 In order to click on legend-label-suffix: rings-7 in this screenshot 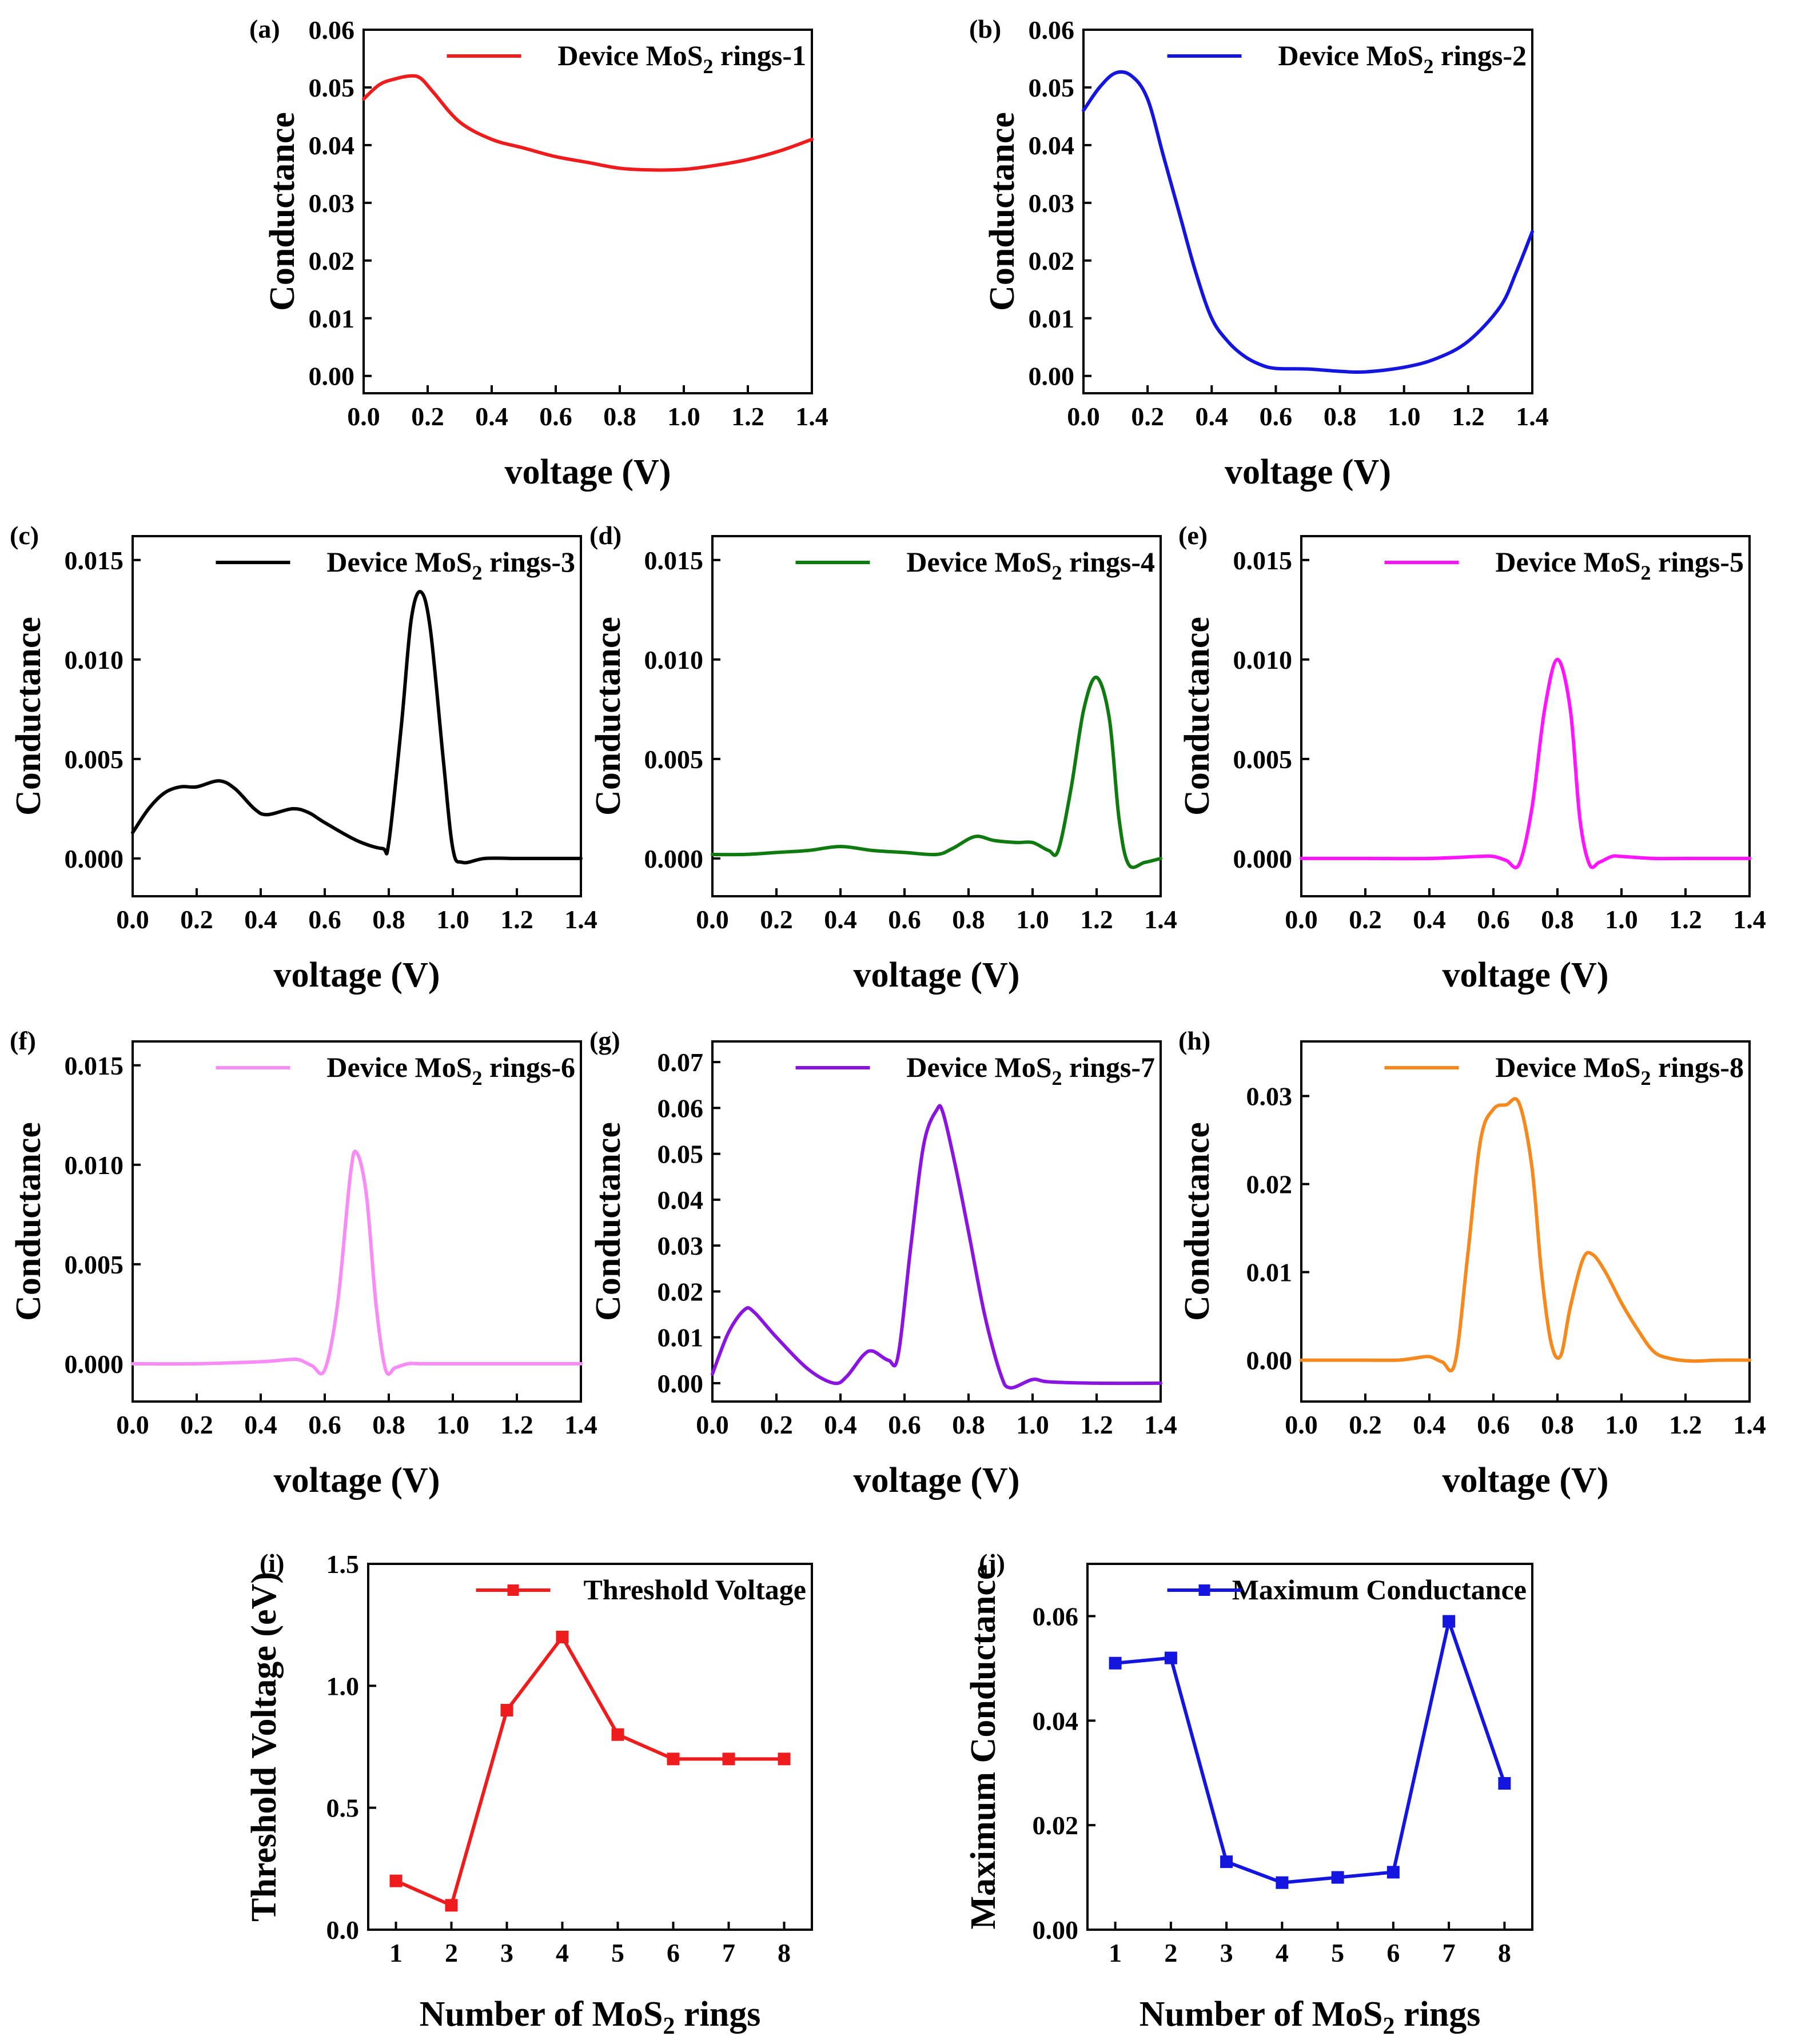, I will do `click(1109, 1067)`.